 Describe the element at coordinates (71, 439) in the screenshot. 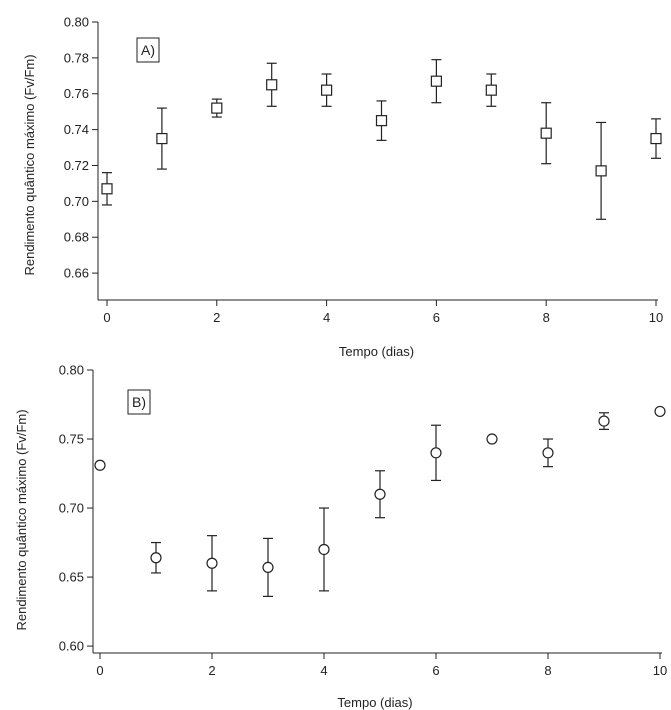

I see `y-tick-label: 0.75` at that location.